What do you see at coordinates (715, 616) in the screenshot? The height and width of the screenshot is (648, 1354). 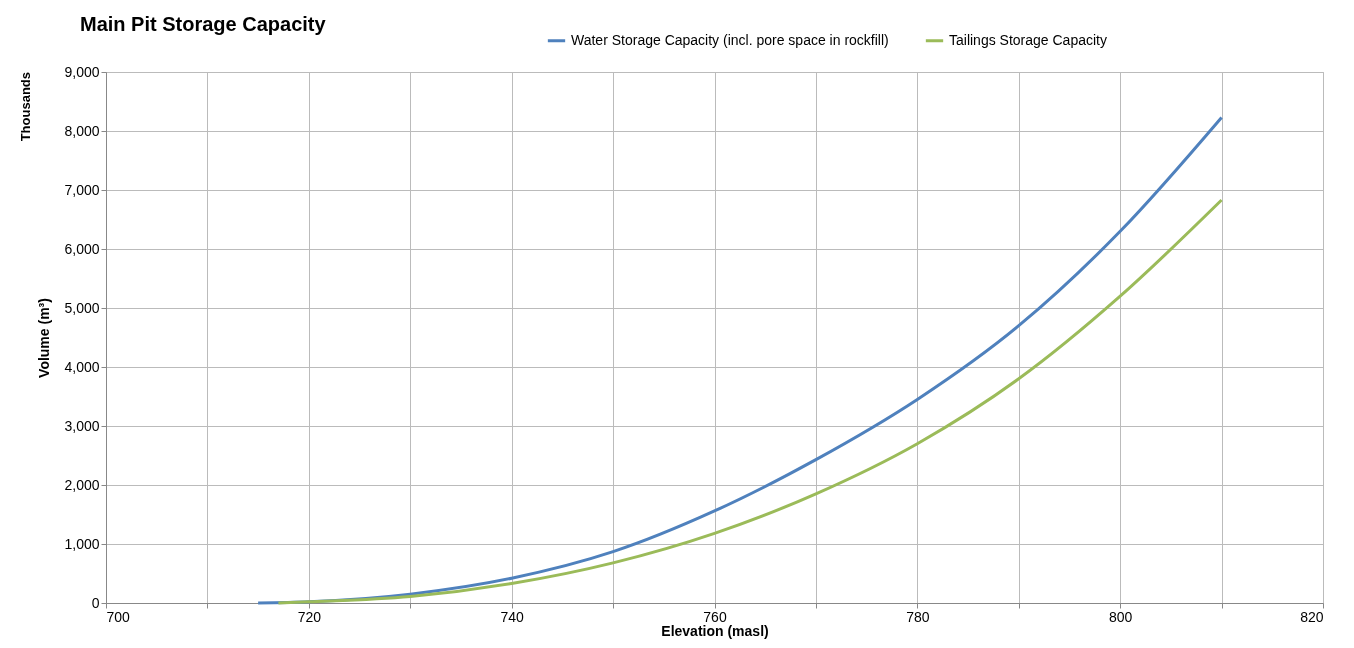 I see `x-tick-label: 760` at bounding box center [715, 616].